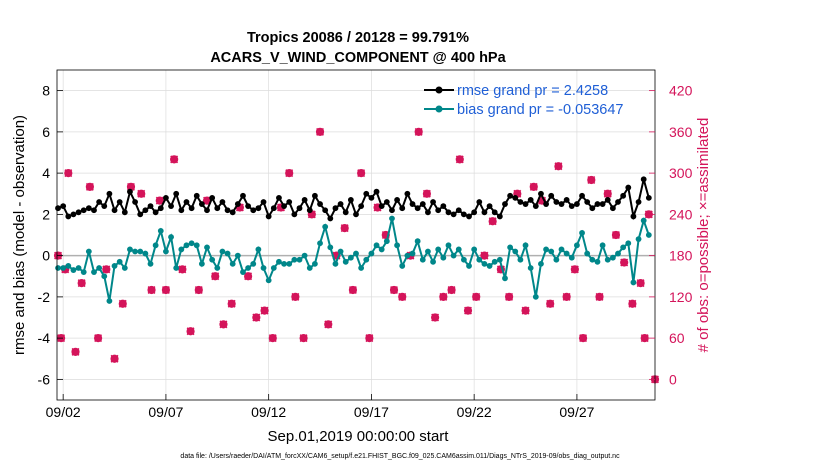 This screenshot has width=830, height=470. Describe the element at coordinates (358, 38) in the screenshot. I see `chart-title: Tropics 20086 / 20128 = 99.791%` at that location.